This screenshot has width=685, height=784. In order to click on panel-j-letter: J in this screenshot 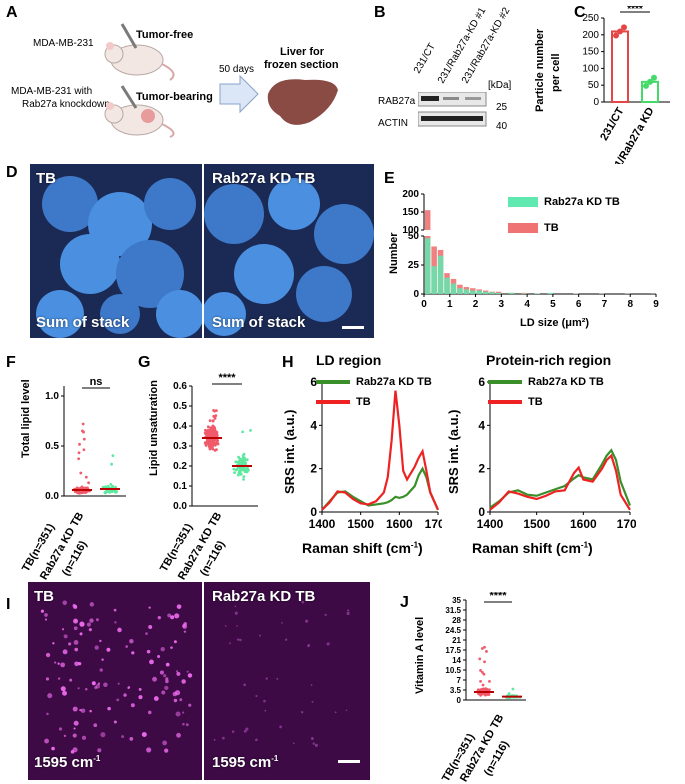, I will do `click(404, 603)`.